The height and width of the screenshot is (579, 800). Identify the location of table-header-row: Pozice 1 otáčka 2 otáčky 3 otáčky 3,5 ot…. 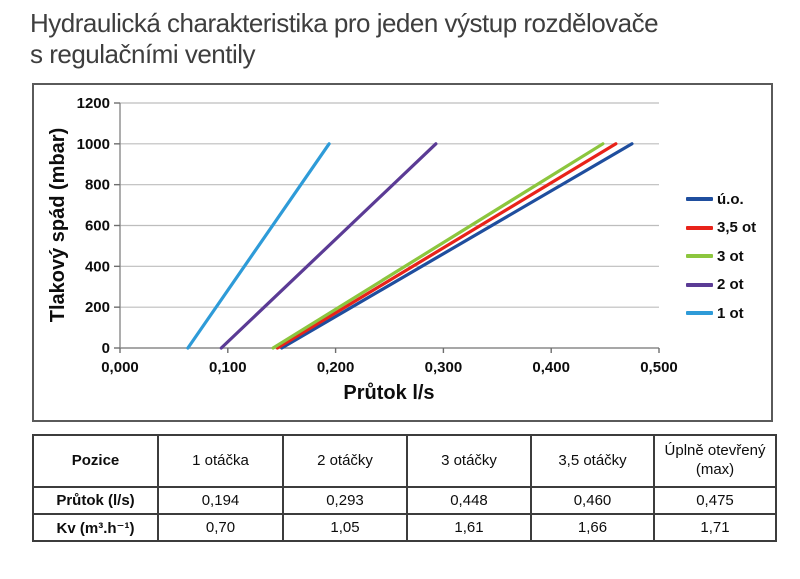
(404, 461).